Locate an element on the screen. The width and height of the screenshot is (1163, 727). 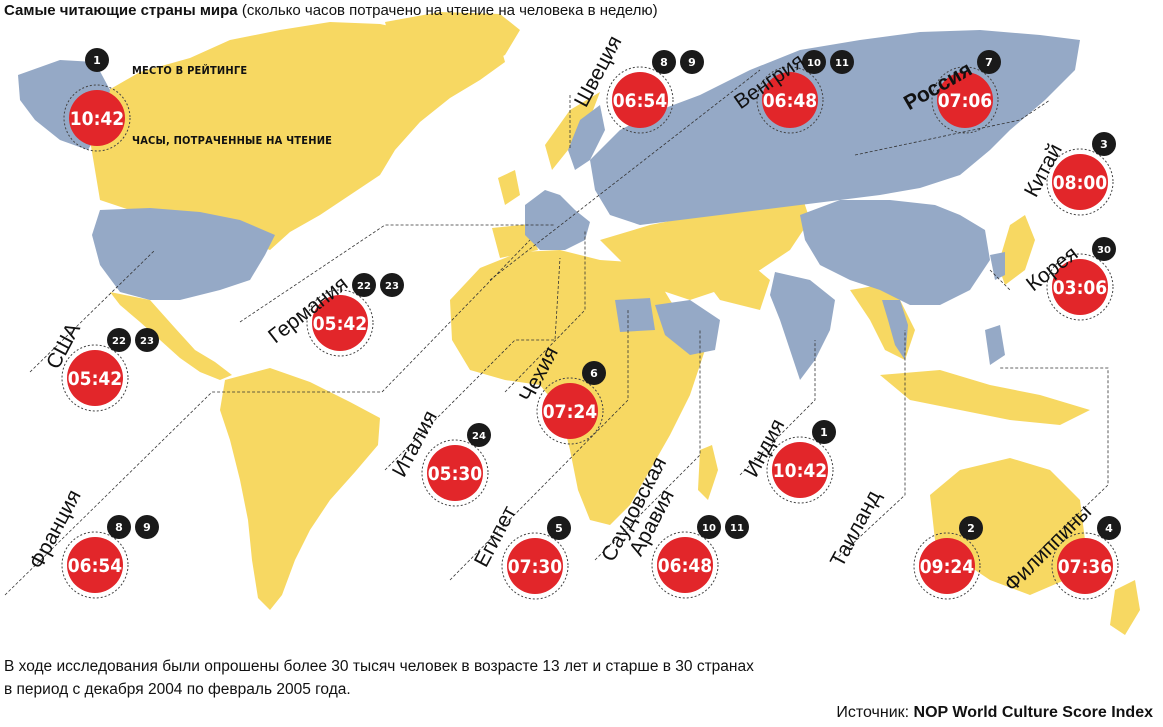
hours-badge-legend: 10:42 1 is located at coordinates (97, 100).